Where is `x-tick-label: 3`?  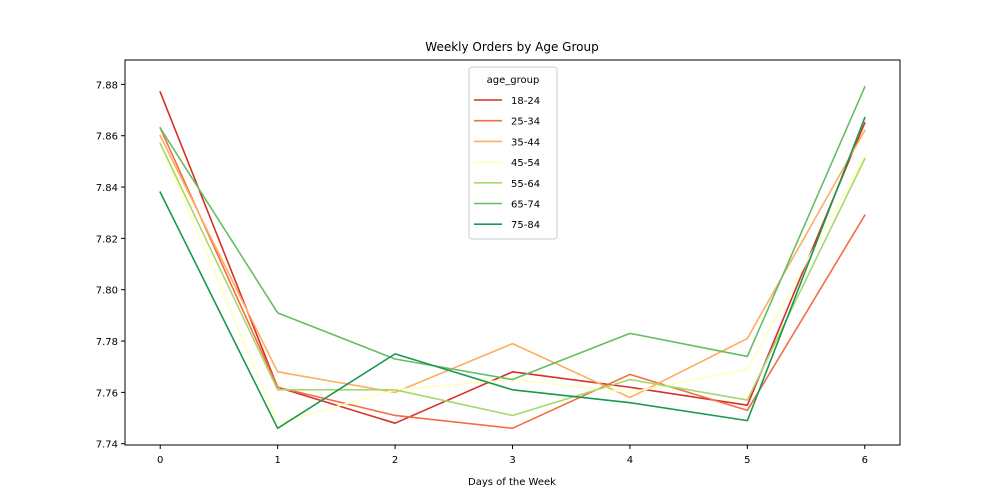
x-tick-label: 3 is located at coordinates (512, 460).